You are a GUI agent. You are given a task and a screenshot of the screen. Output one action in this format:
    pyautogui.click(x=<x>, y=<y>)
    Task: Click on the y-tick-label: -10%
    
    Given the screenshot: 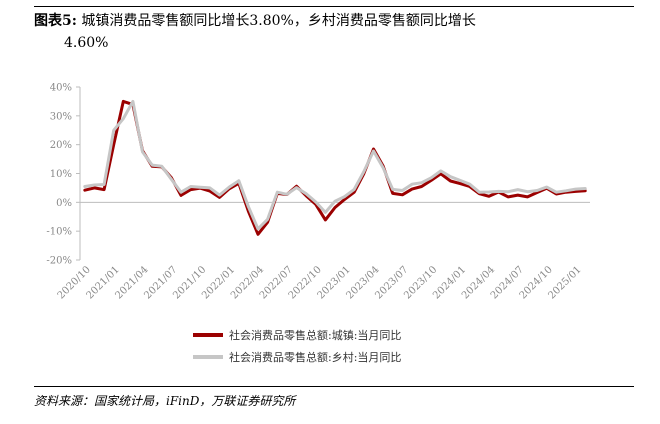 What is the action you would take?
    pyautogui.click(x=59, y=232)
    